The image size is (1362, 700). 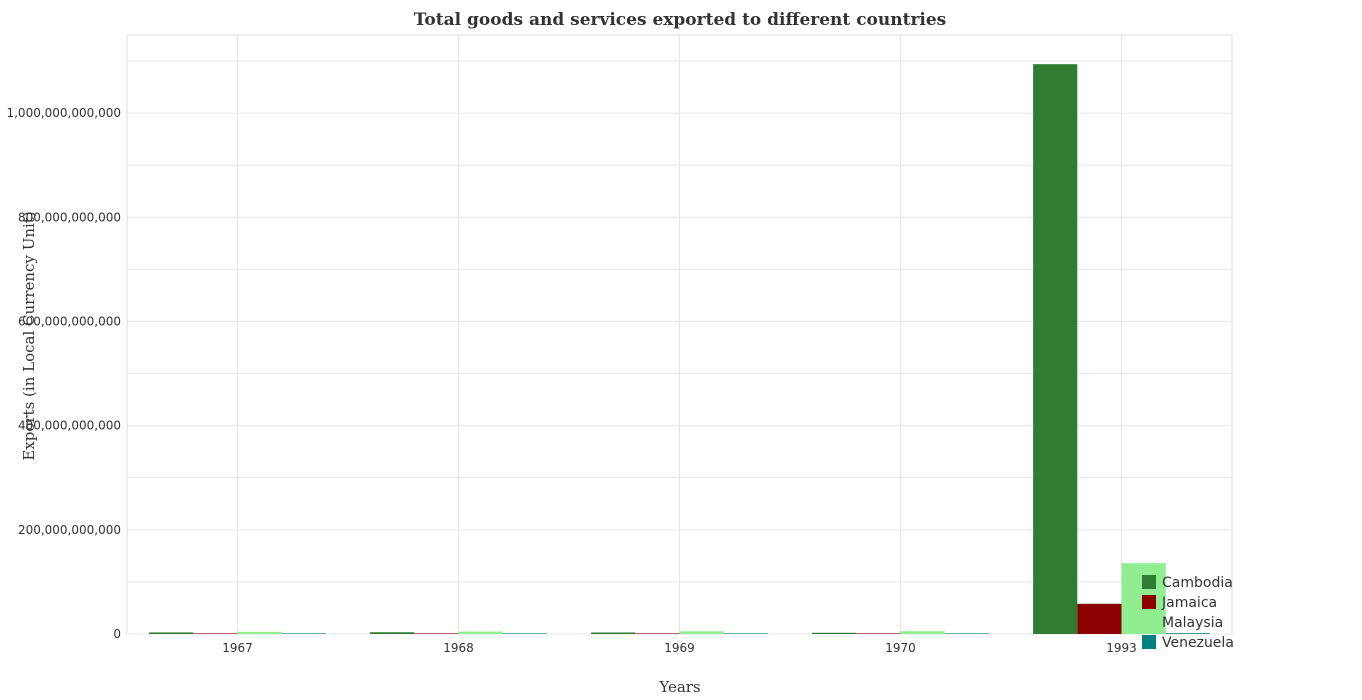 What do you see at coordinates (1198, 643) in the screenshot?
I see `legend-label-venezuela: Venezuela` at bounding box center [1198, 643].